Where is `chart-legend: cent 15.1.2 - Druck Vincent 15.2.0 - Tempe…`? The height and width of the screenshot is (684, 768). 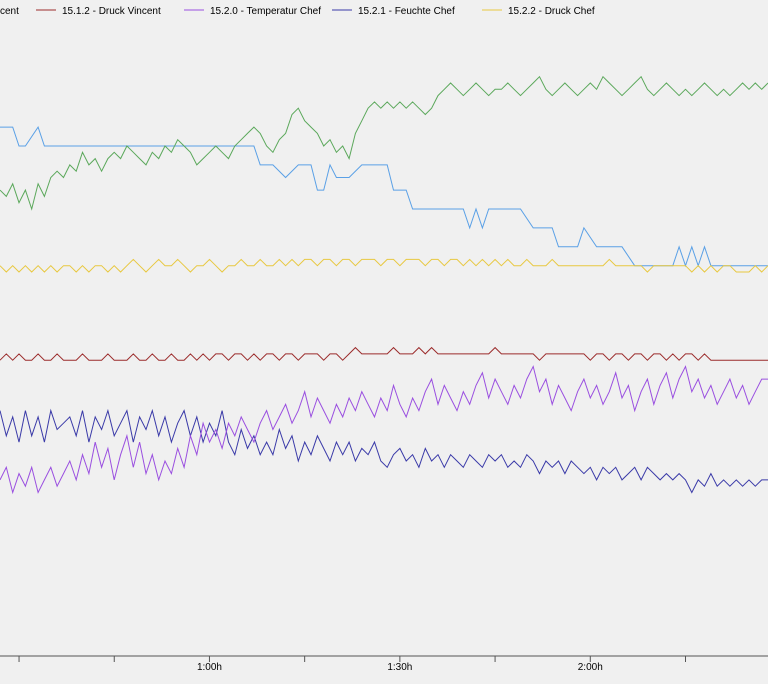 chart-legend: cent 15.1.2 - Druck Vincent 15.2.0 - Tempe… is located at coordinates (297, 11).